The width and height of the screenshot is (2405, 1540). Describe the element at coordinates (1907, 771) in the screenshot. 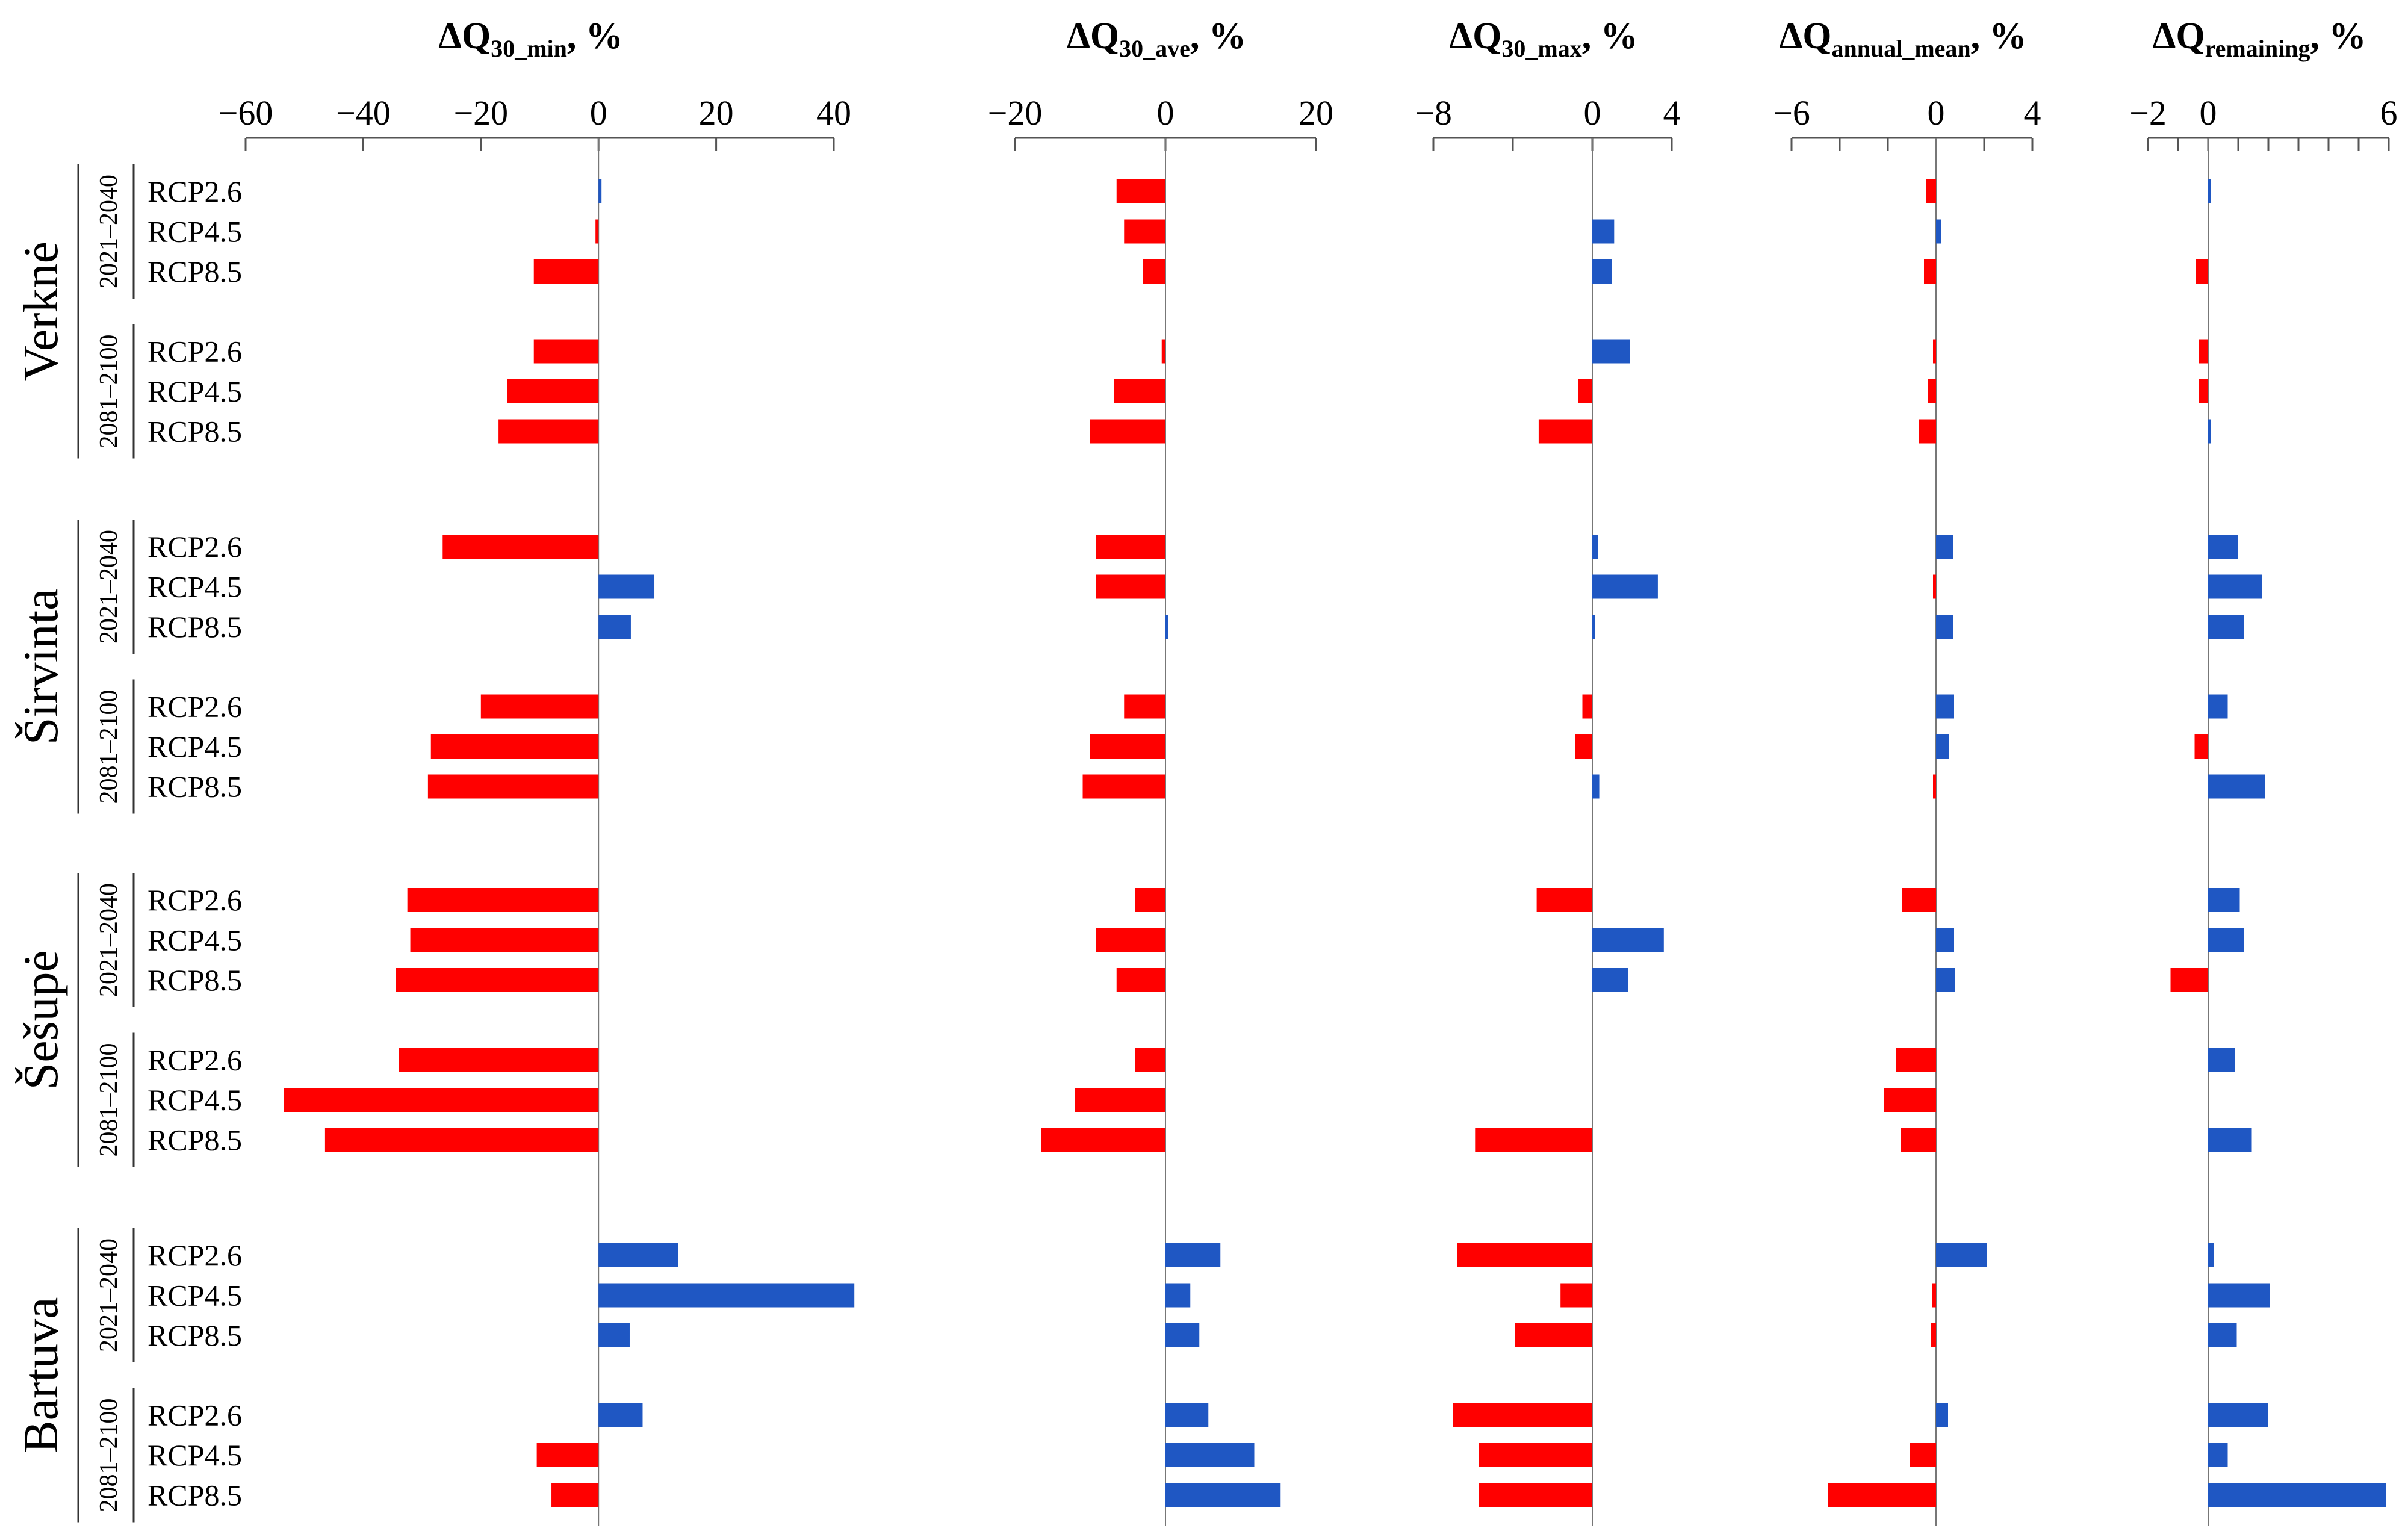

I see `panel-qannual: ΔQannual_mean, % −6 0 4` at that location.